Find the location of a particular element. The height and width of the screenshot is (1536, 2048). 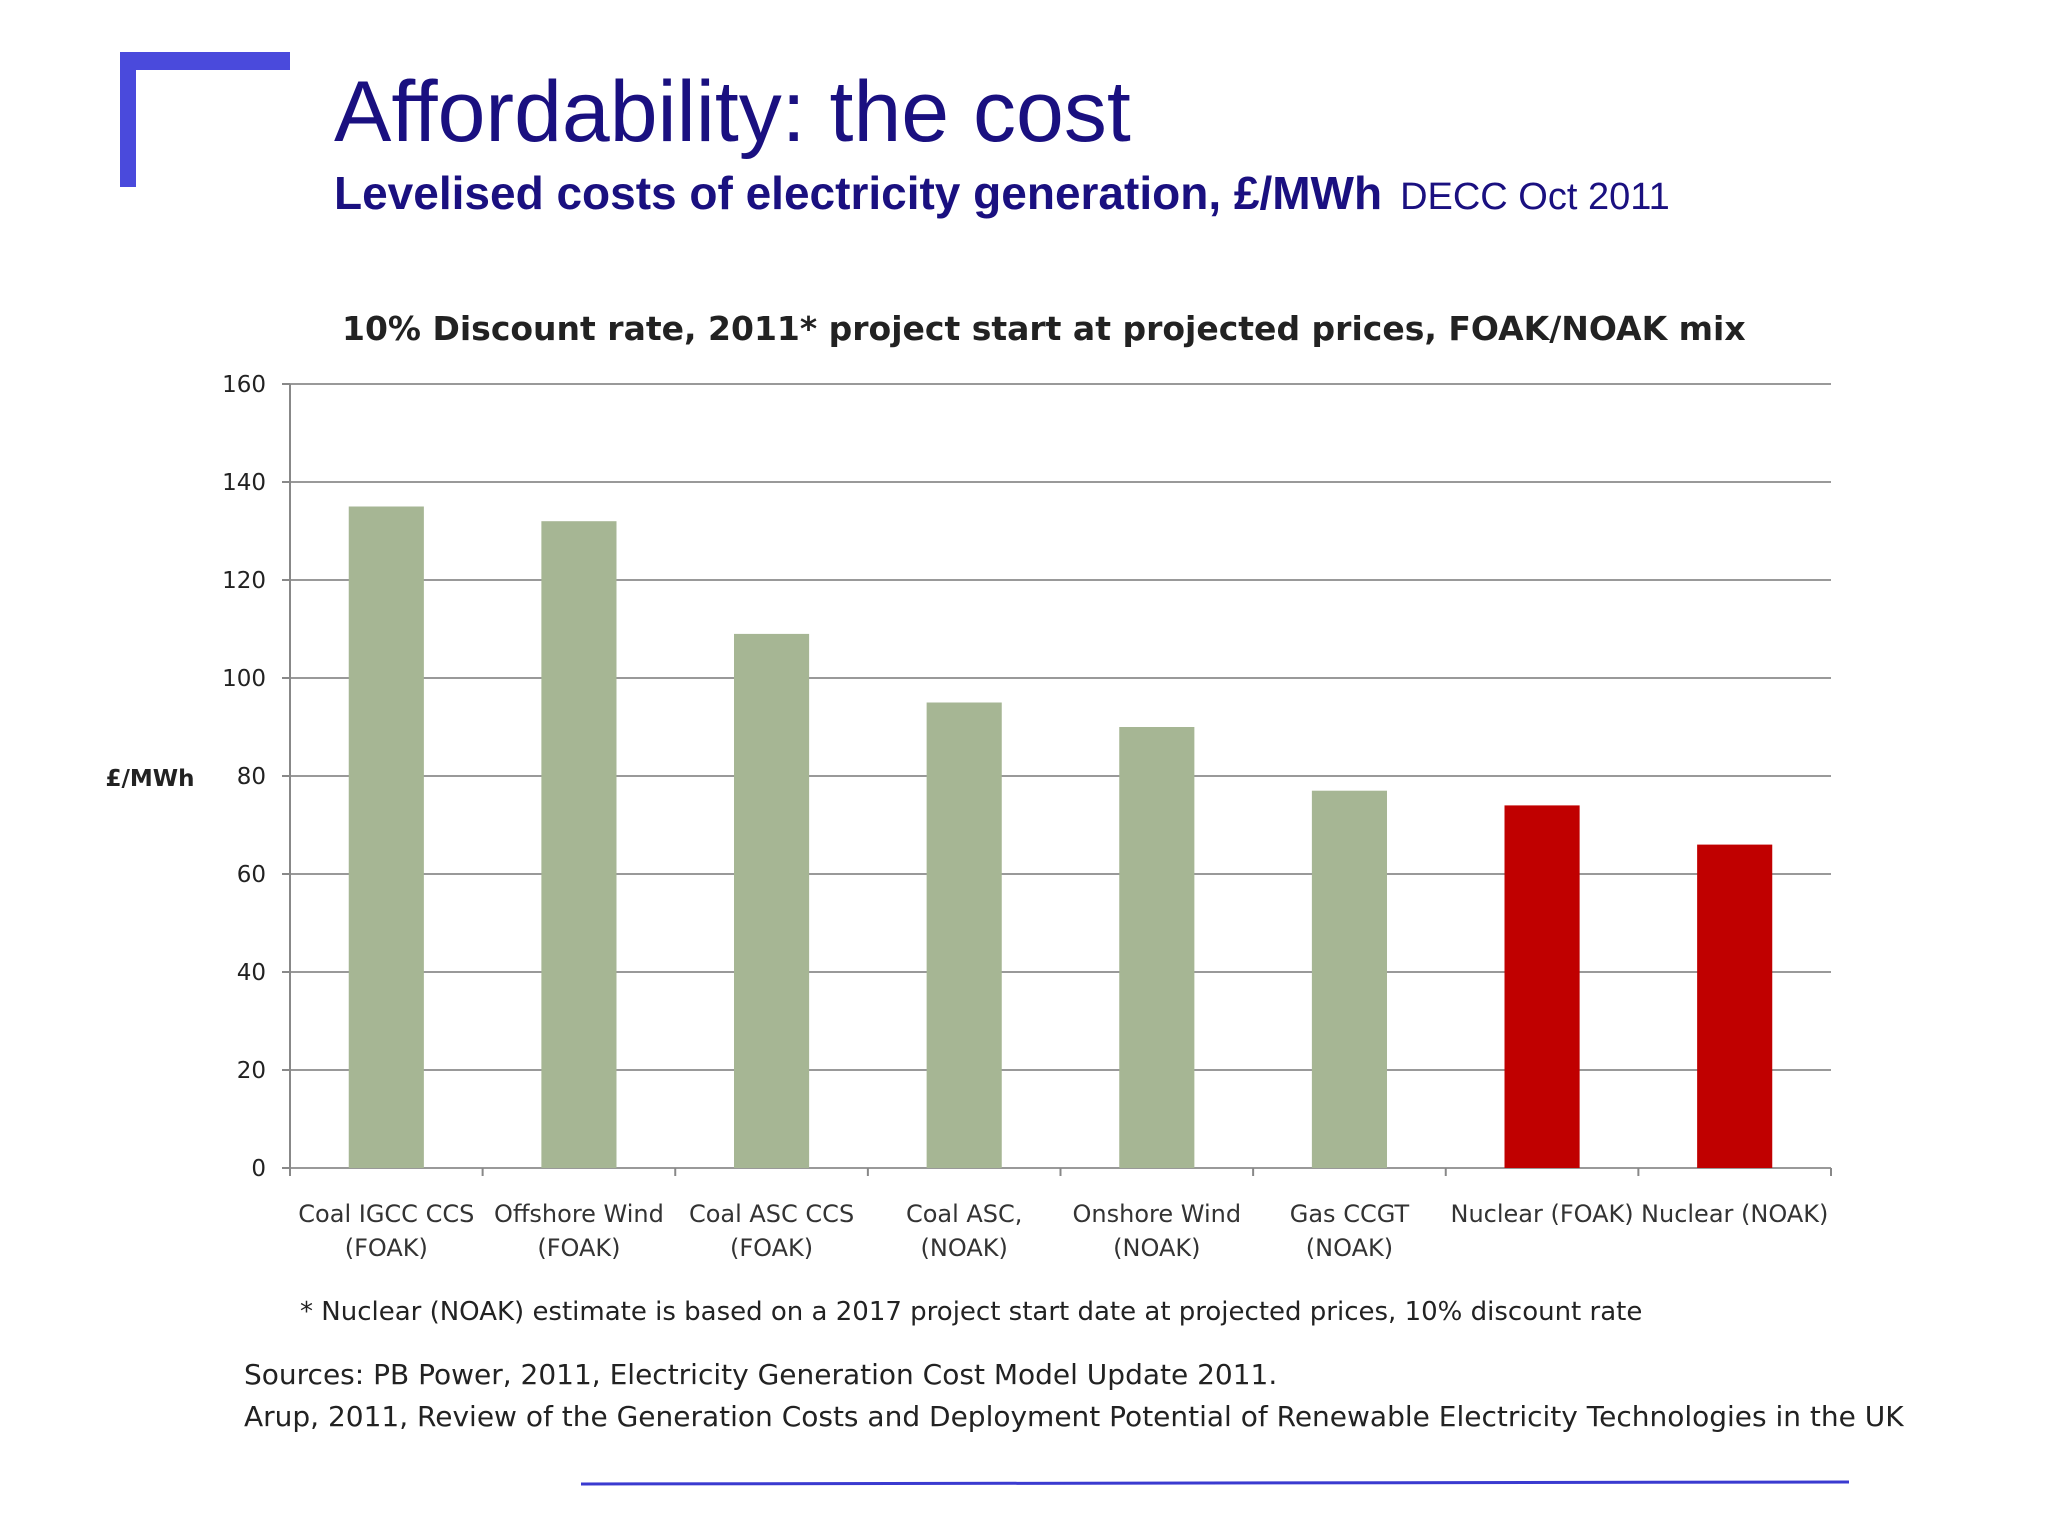

y-tick-label: 100 is located at coordinates (244, 679).